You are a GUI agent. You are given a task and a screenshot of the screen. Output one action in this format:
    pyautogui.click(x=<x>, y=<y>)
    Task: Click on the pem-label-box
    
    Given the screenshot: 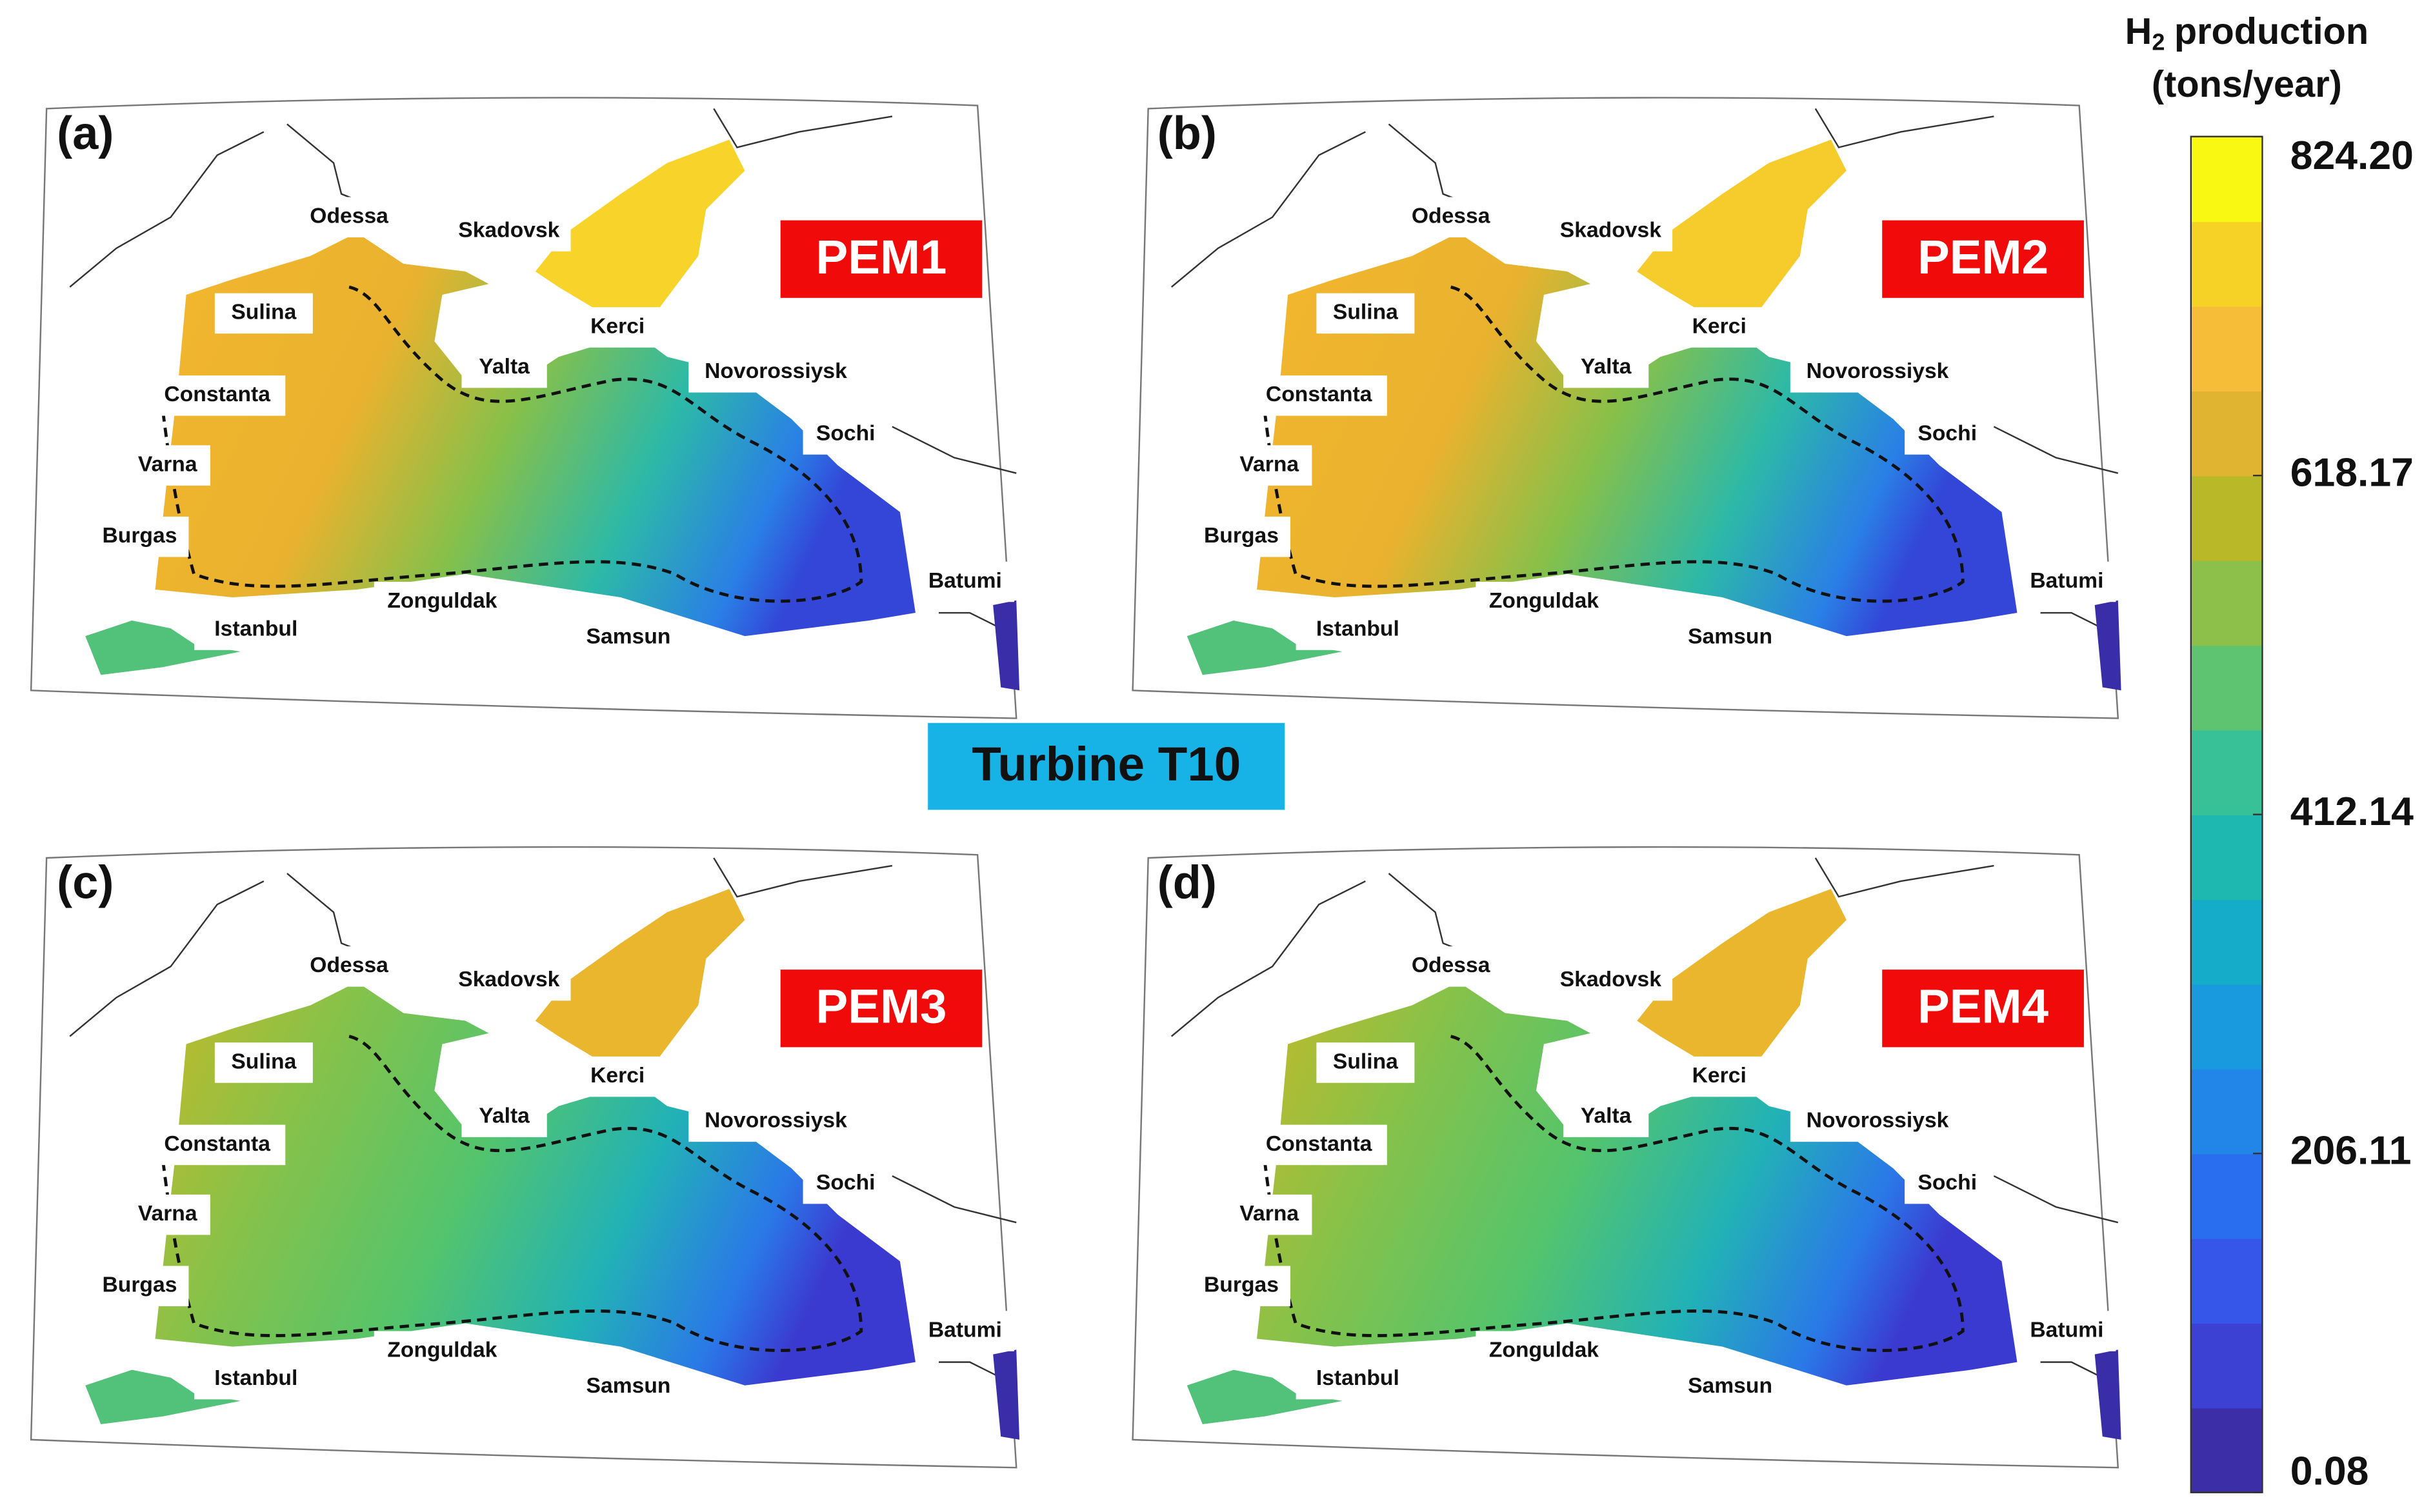 What is the action you would take?
    pyautogui.click(x=1983, y=259)
    